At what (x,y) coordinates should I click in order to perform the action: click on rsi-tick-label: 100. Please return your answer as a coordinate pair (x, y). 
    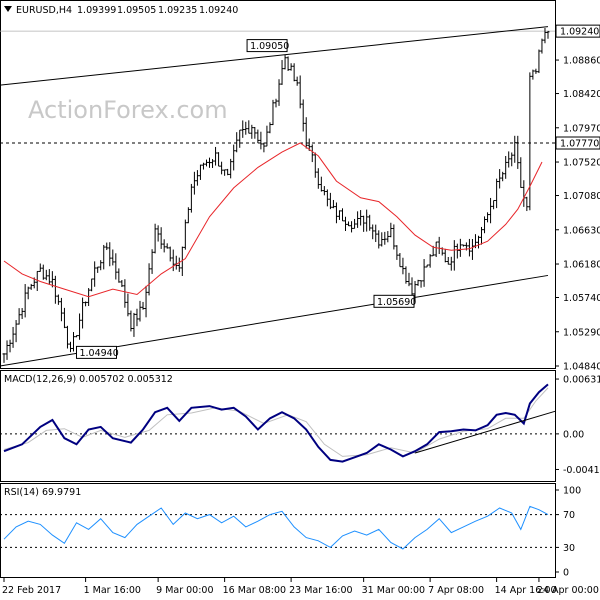
    Looking at the image, I should click on (572, 491).